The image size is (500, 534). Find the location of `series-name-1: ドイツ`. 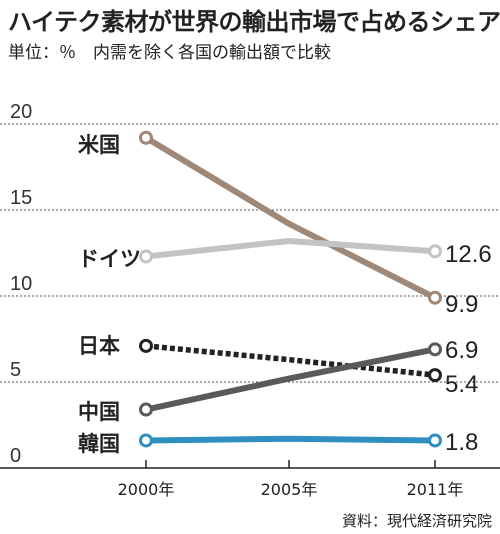

series-name-1: ドイツ is located at coordinates (109, 259).